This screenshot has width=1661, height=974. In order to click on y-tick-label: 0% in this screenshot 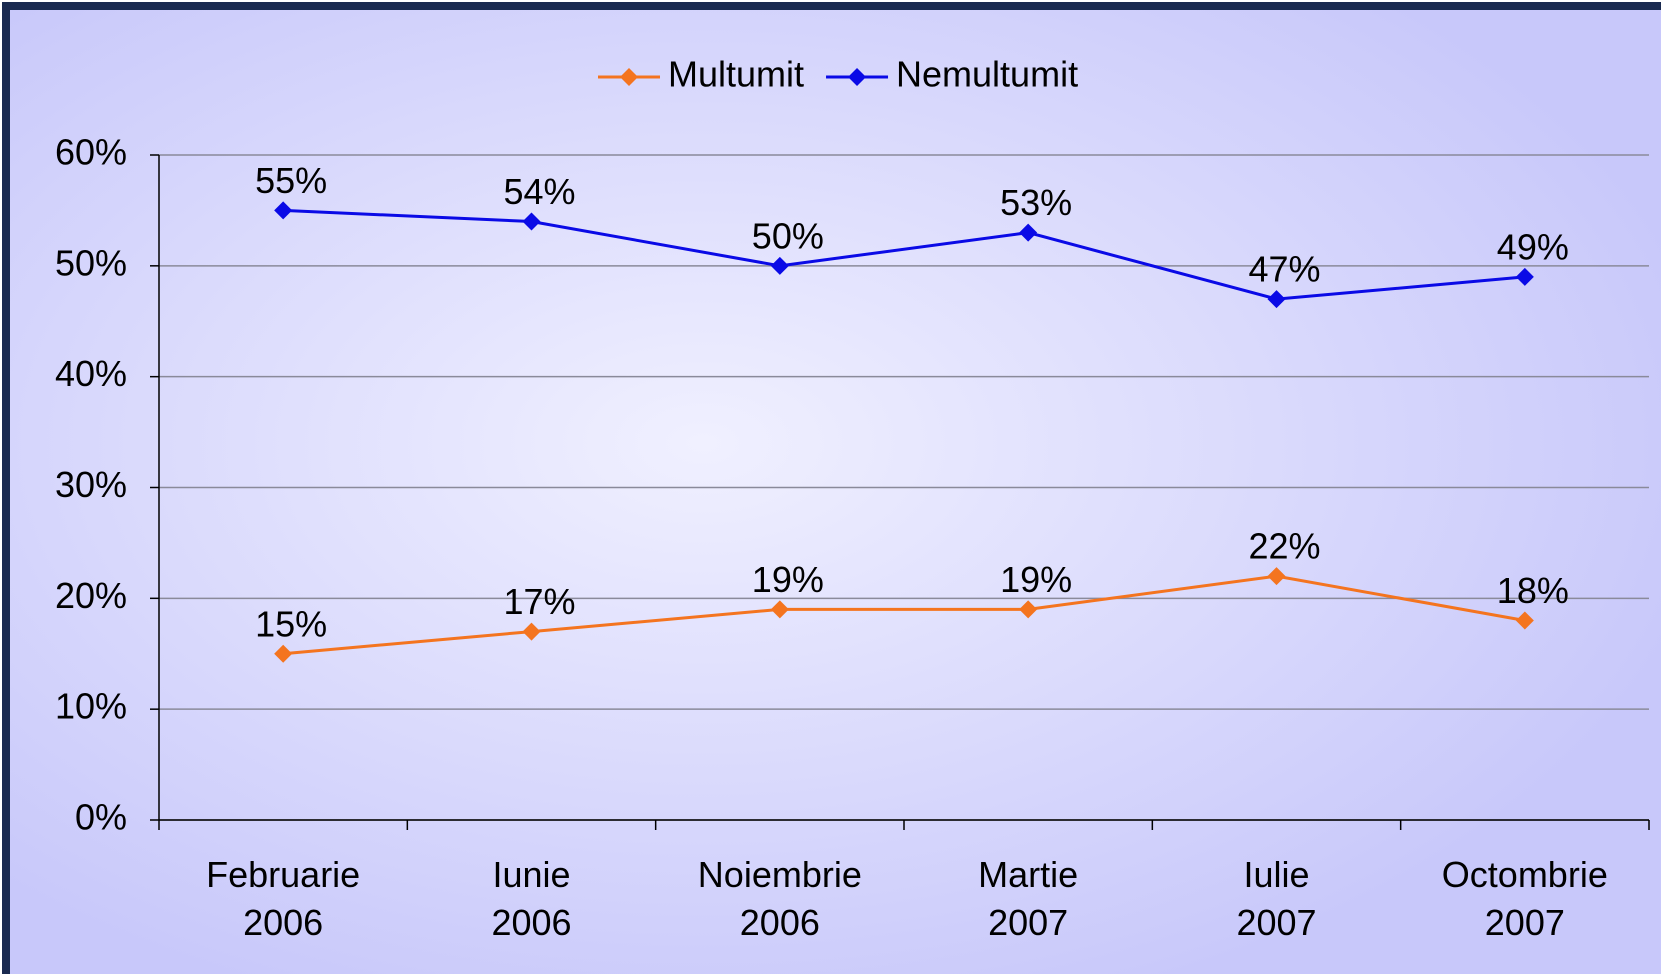, I will do `click(101, 817)`.